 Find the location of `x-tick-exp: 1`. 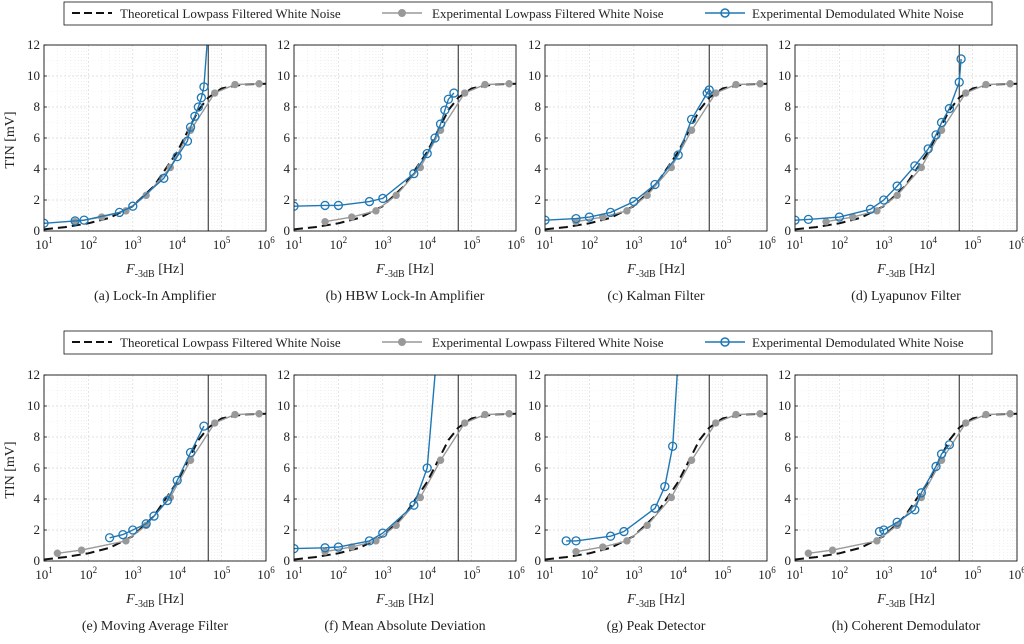

x-tick-exp: 1 is located at coordinates (50, 240).